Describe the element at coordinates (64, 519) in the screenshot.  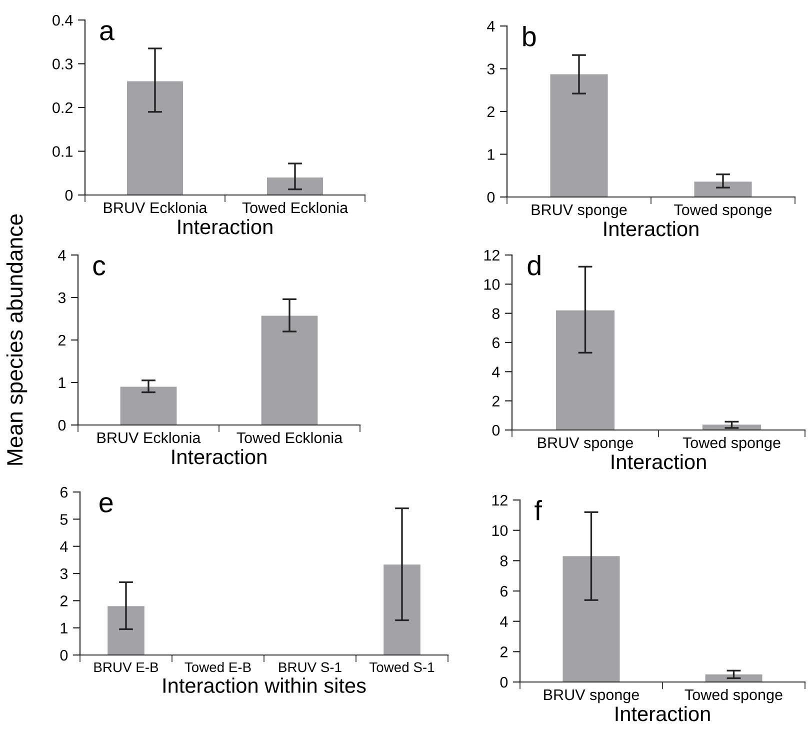
I see `y-tick-label: 5` at that location.